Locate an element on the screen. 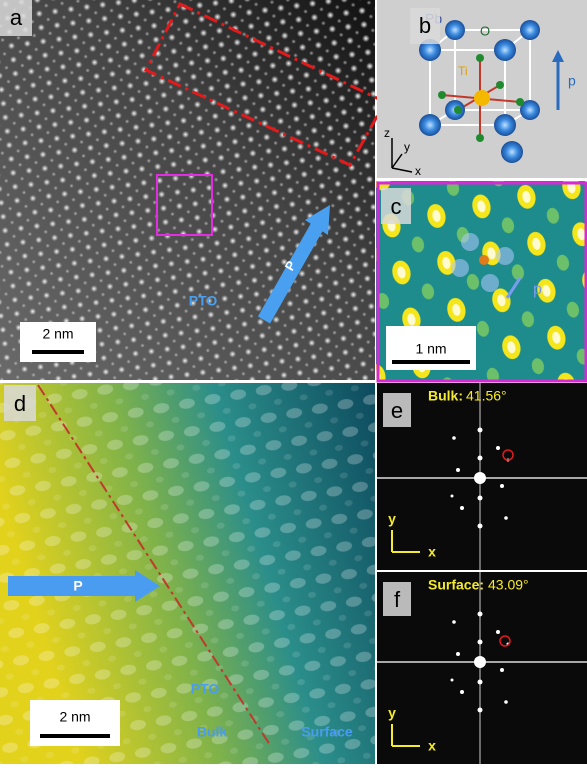  panel-label: f is located at coordinates (397, 599).